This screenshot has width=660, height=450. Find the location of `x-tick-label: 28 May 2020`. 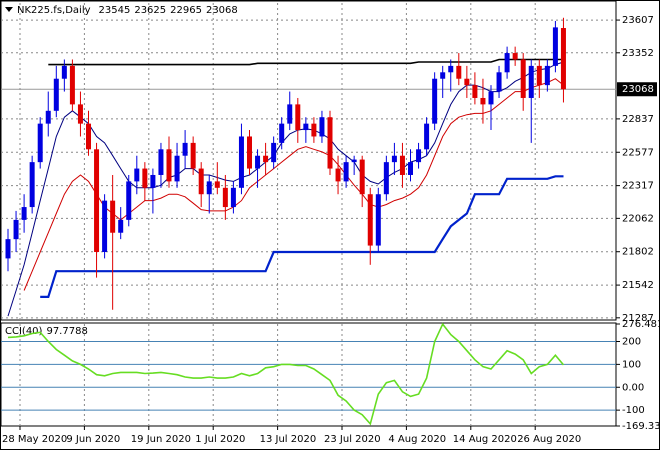

x-tick-label: 28 May 2020 is located at coordinates (34, 439).